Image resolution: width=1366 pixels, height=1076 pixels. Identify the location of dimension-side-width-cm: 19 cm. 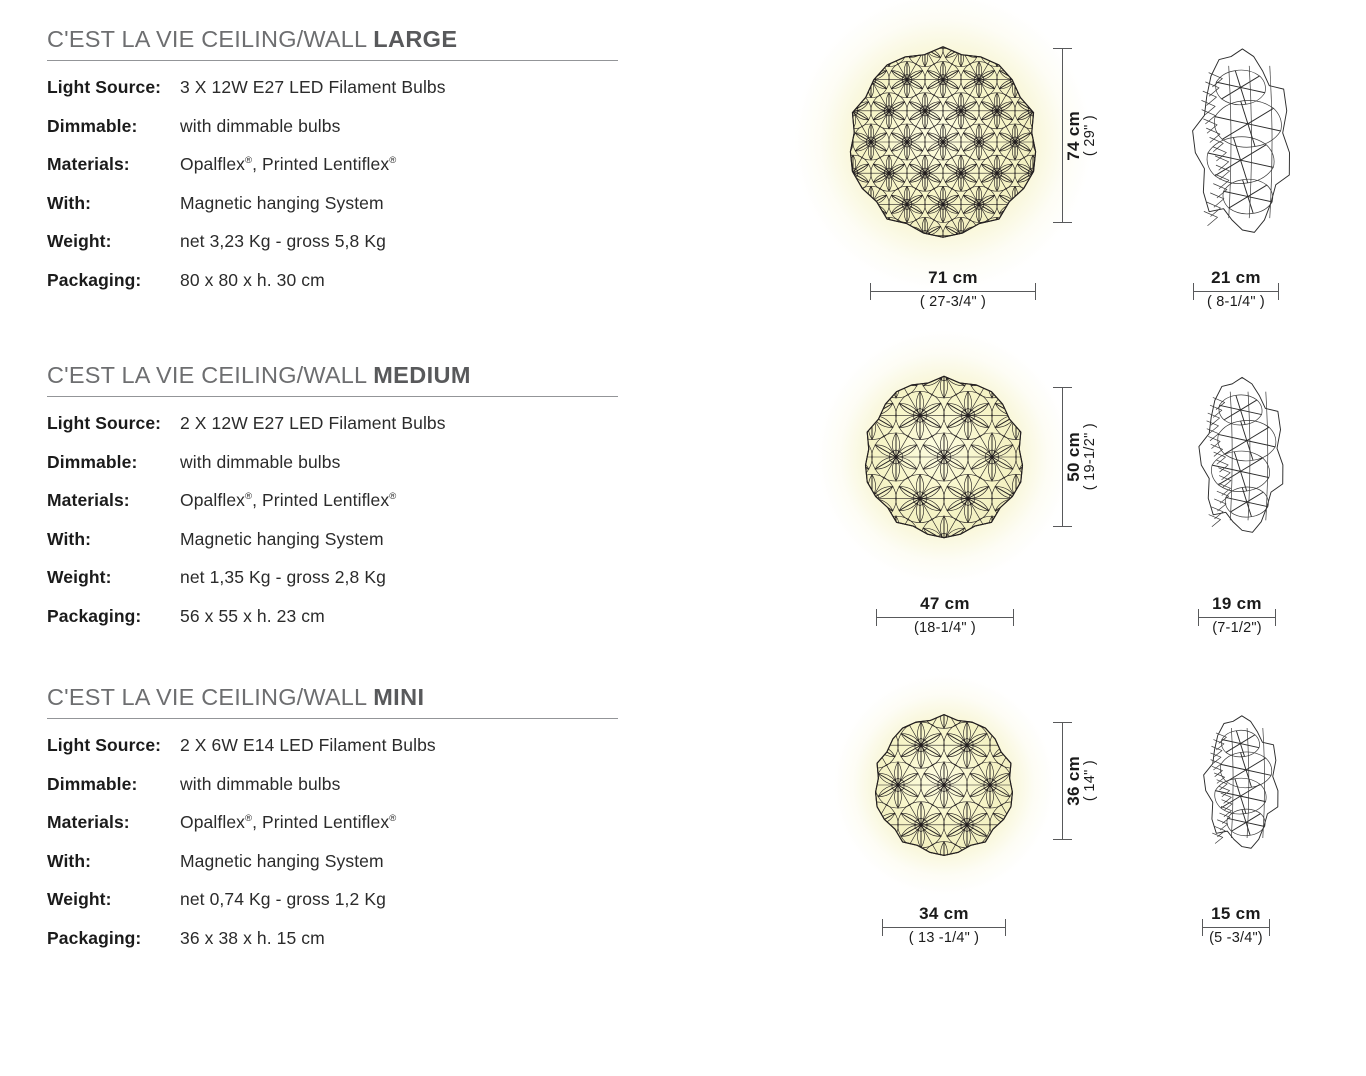
(1237, 603).